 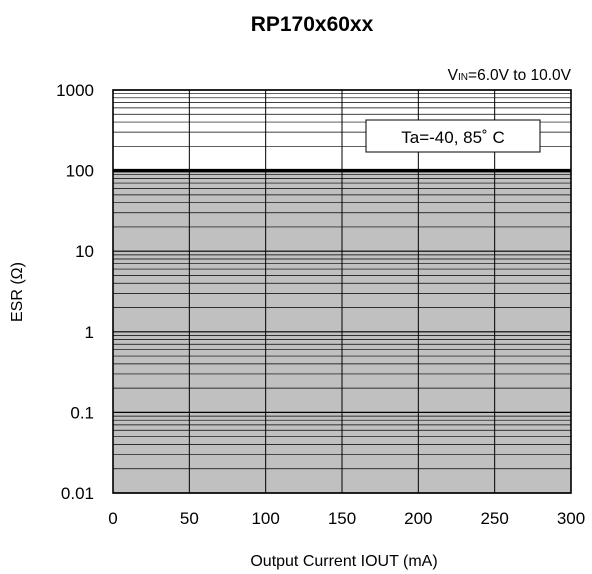 I want to click on y-tick-label: 100, so click(x=80, y=171).